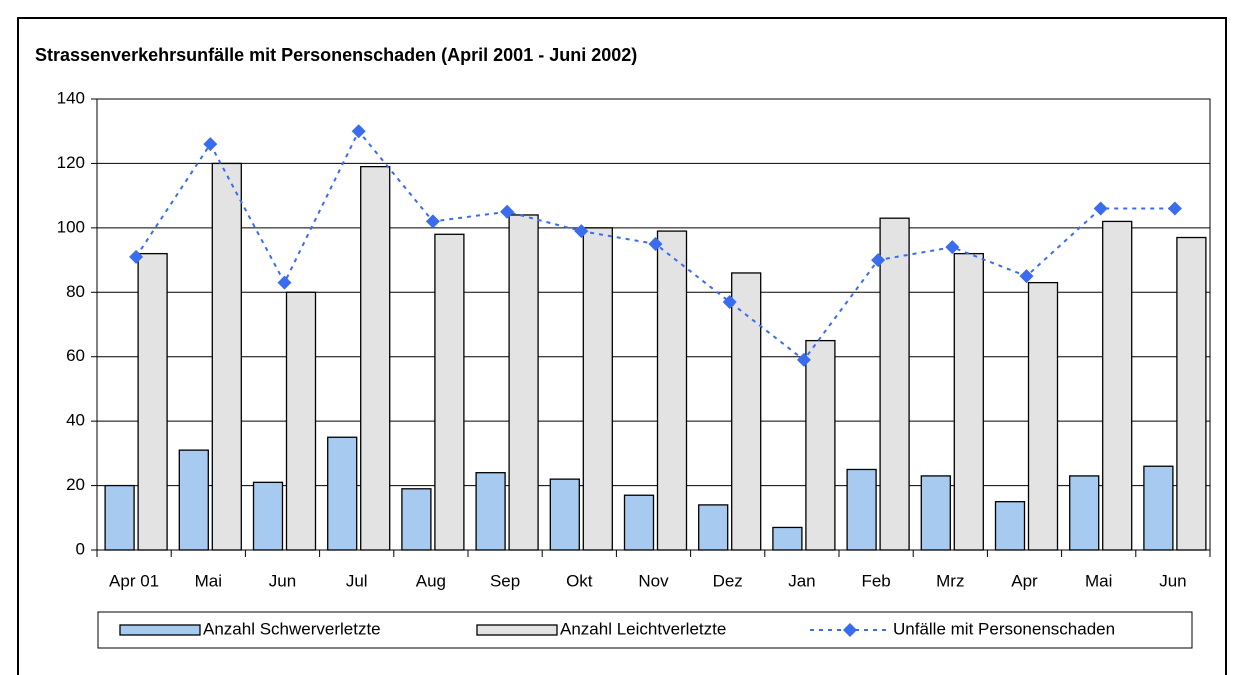 The image size is (1244, 675). I want to click on y-tick-label: 60, so click(75, 355).